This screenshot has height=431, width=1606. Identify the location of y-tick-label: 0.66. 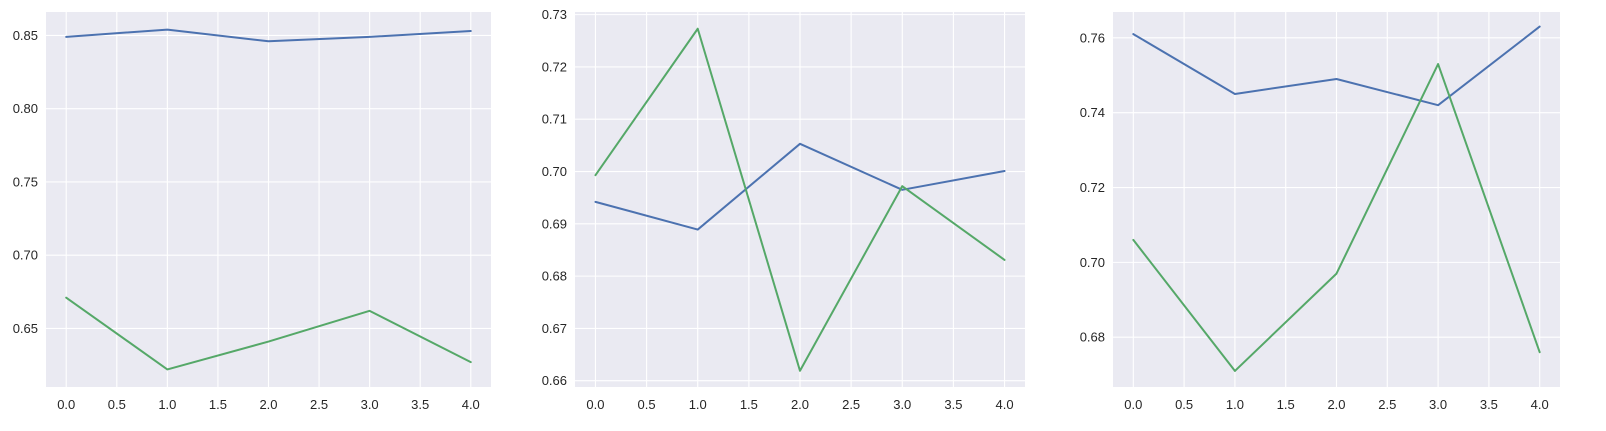
(554, 380).